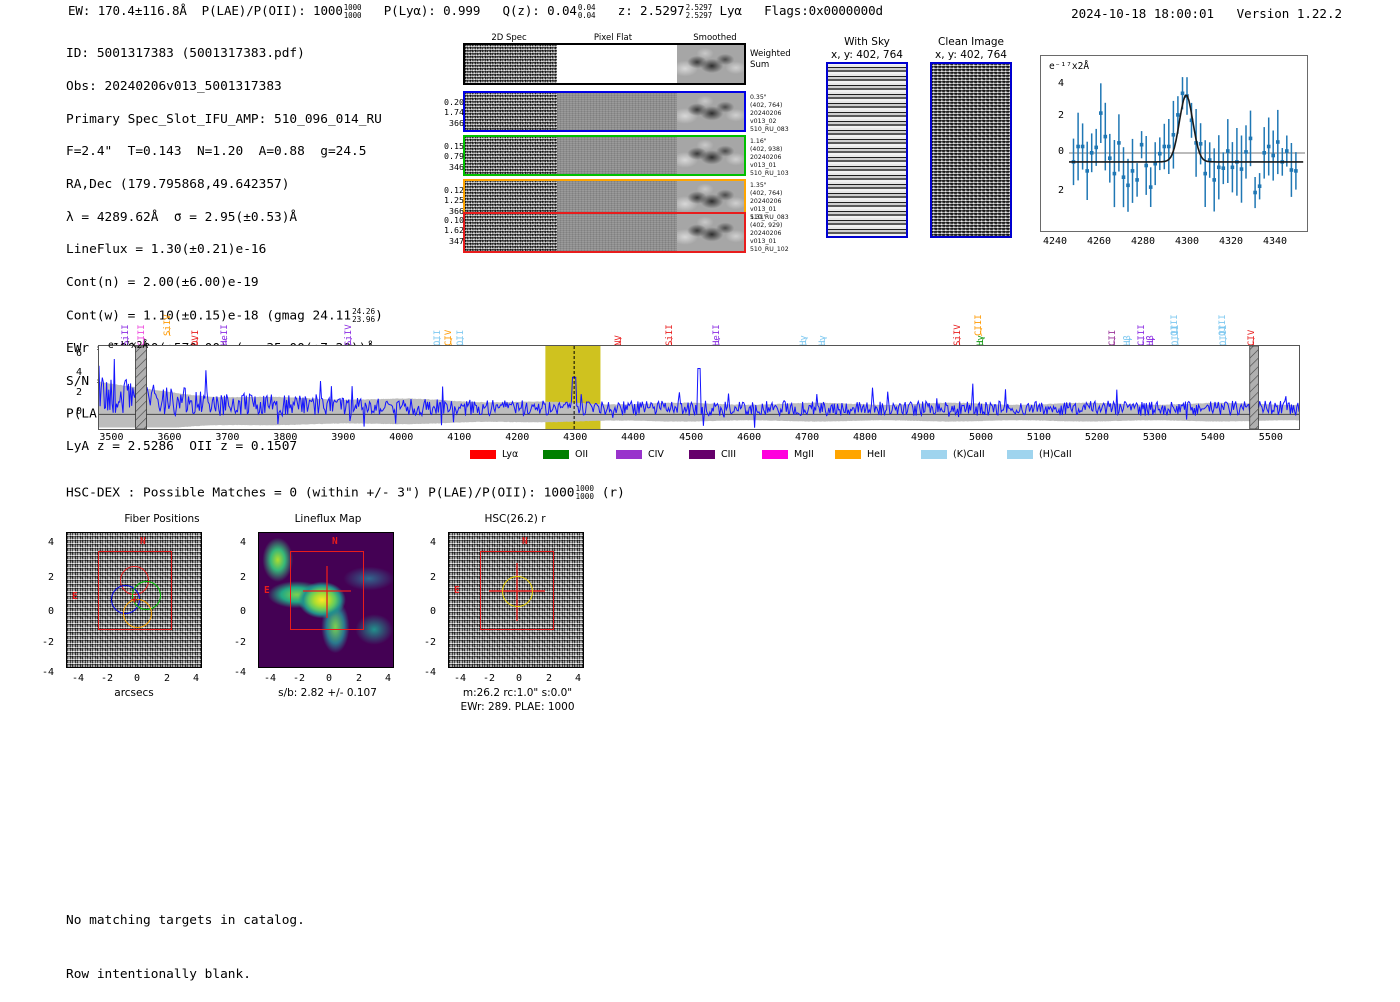 The height and width of the screenshot is (1002, 1400). What do you see at coordinates (604, 64) in the screenshot?
I see `spec2d-weighted-sum-strip` at bounding box center [604, 64].